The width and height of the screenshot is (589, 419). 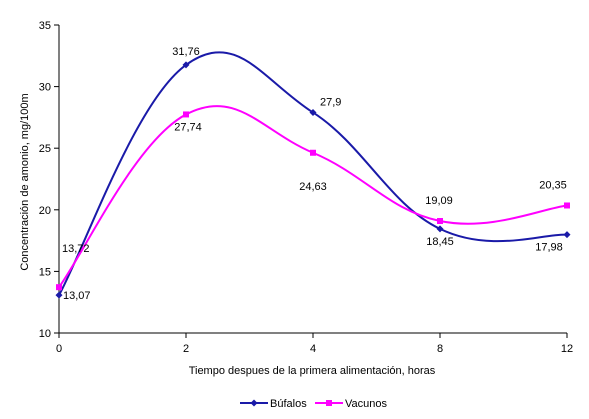 What do you see at coordinates (45, 211) in the screenshot?
I see `y-tick-label: 20` at bounding box center [45, 211].